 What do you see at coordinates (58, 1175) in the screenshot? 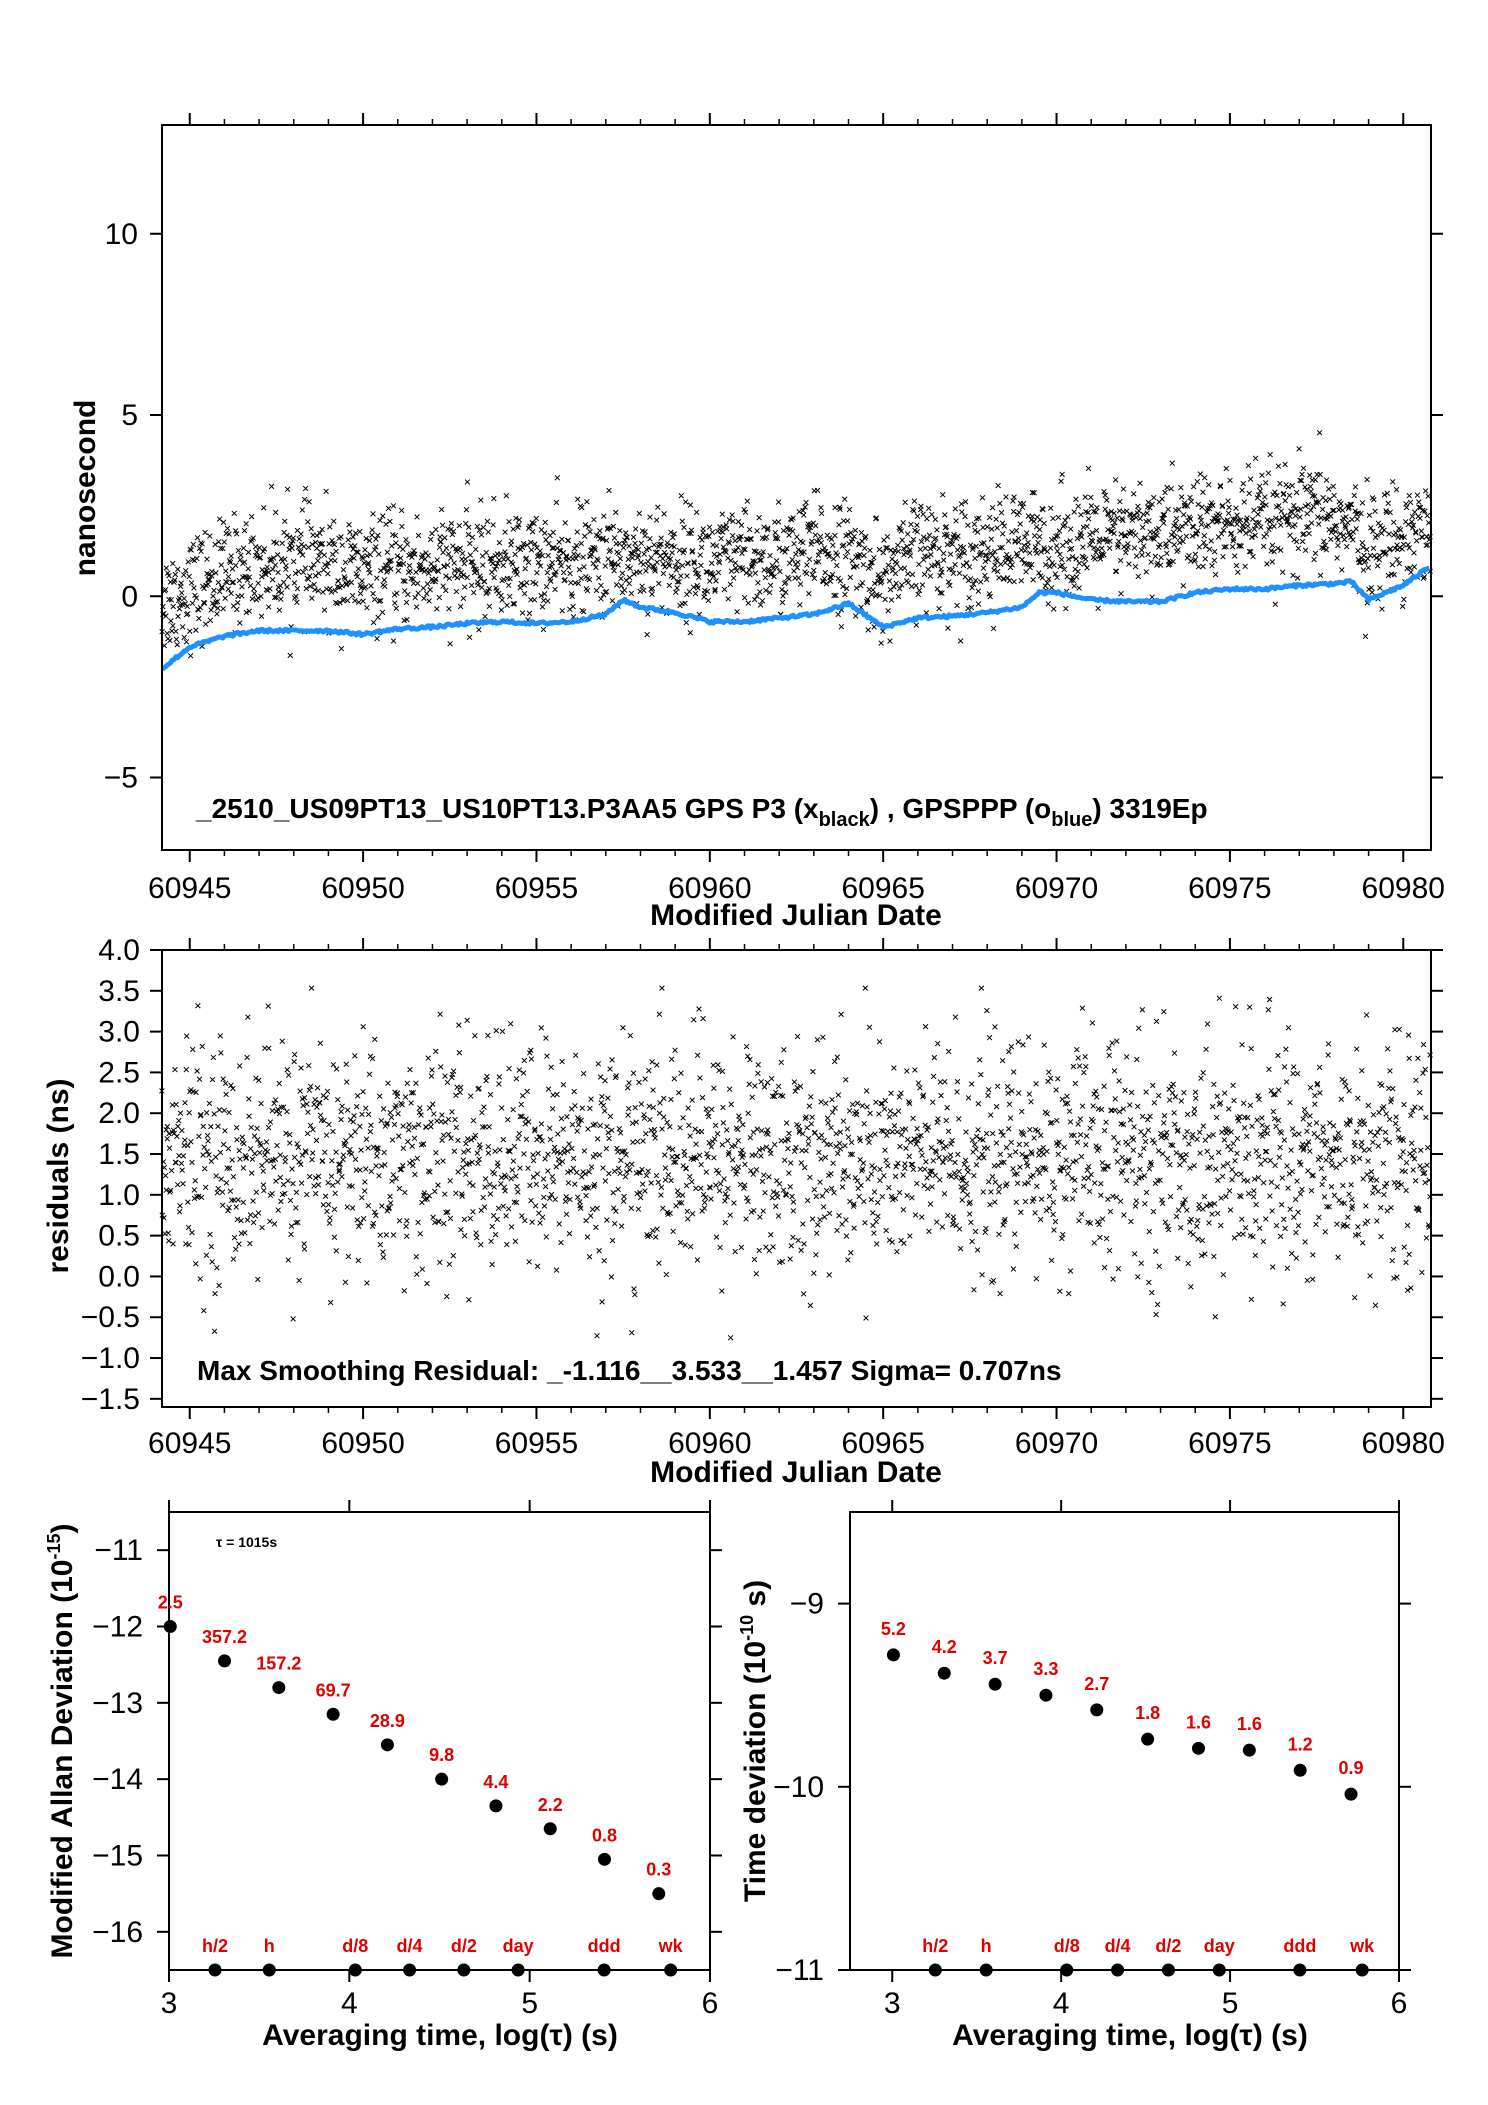
I see `y-axis-title: residuals (ns)` at bounding box center [58, 1175].